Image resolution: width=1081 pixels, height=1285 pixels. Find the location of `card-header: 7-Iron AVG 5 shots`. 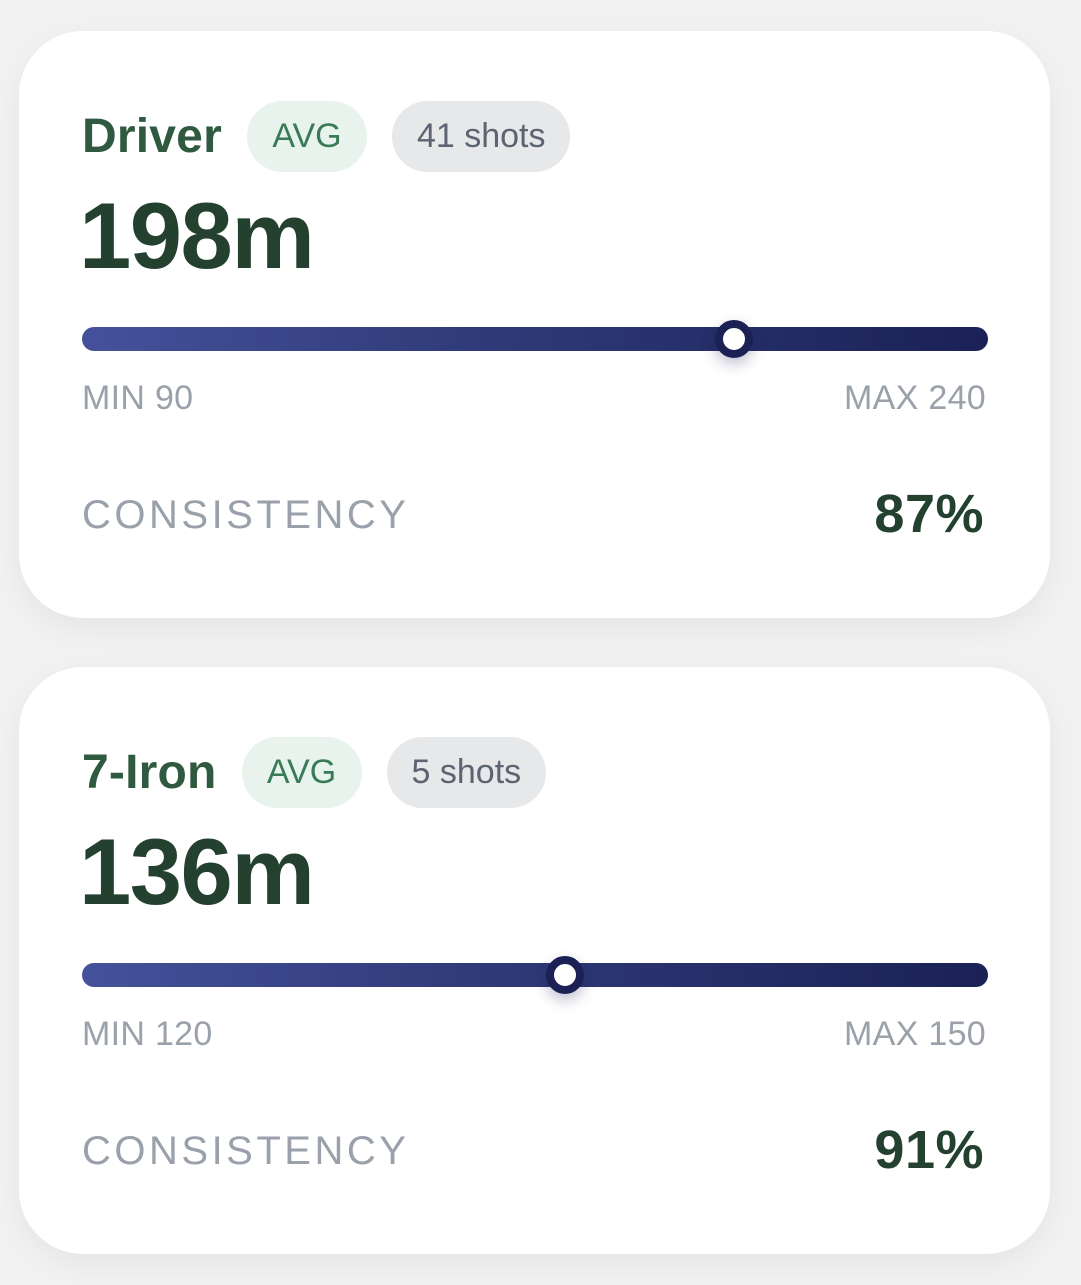

card-header: 7-Iron AVG 5 shots is located at coordinates (326, 772).